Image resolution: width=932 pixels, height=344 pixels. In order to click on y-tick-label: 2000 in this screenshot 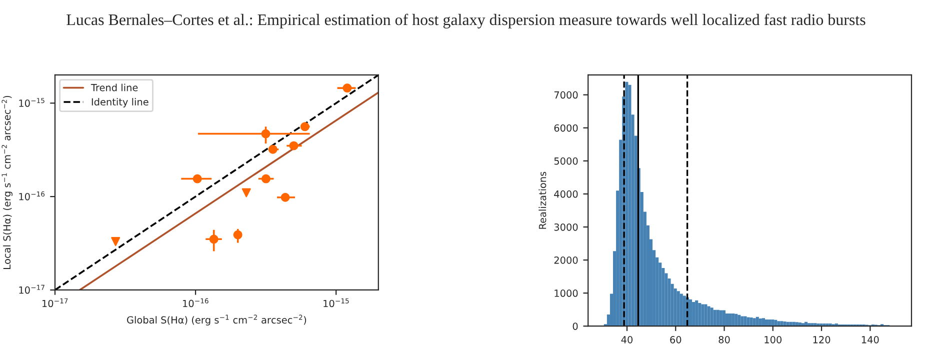, I will do `click(566, 260)`.